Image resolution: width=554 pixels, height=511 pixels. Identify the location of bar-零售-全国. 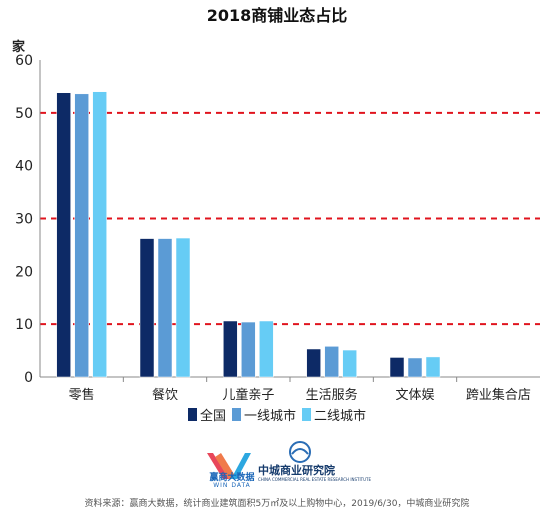
(63, 235).